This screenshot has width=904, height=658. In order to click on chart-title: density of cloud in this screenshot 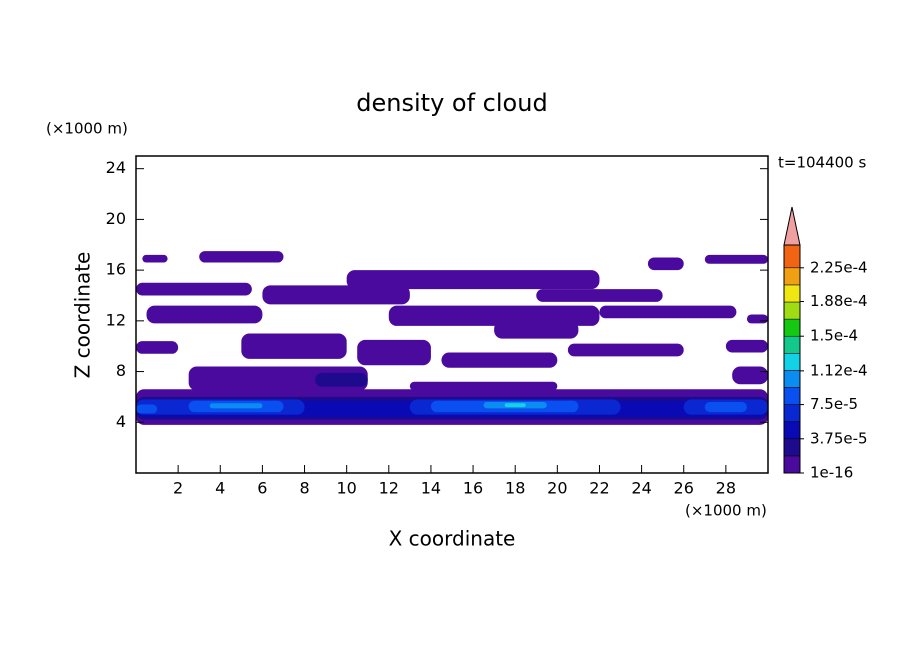, I will do `click(451, 103)`.